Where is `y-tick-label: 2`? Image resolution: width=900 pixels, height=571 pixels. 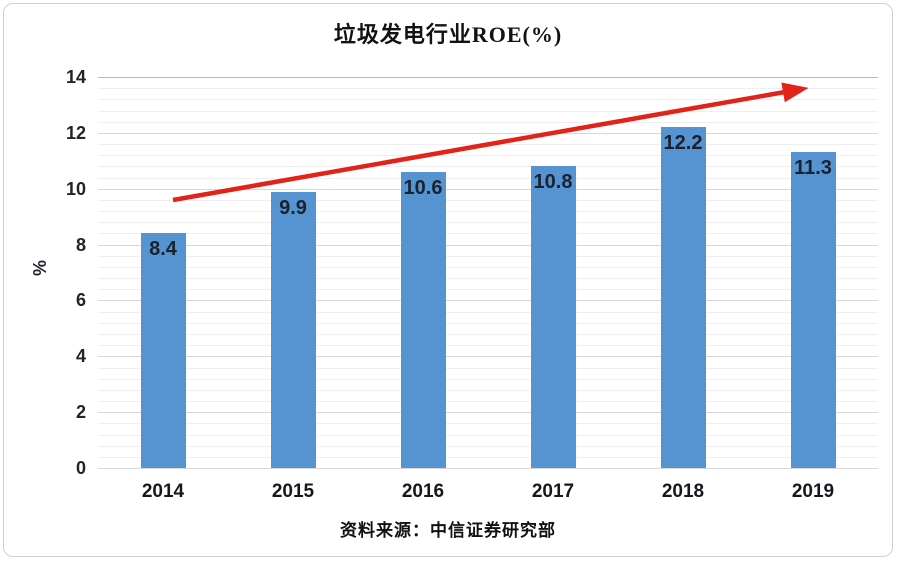
y-tick-label: 2 is located at coordinates (80, 412).